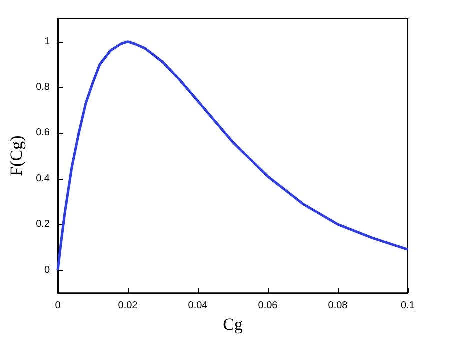  Describe the element at coordinates (128, 306) in the screenshot. I see `x-tick-label: 0.02` at that location.